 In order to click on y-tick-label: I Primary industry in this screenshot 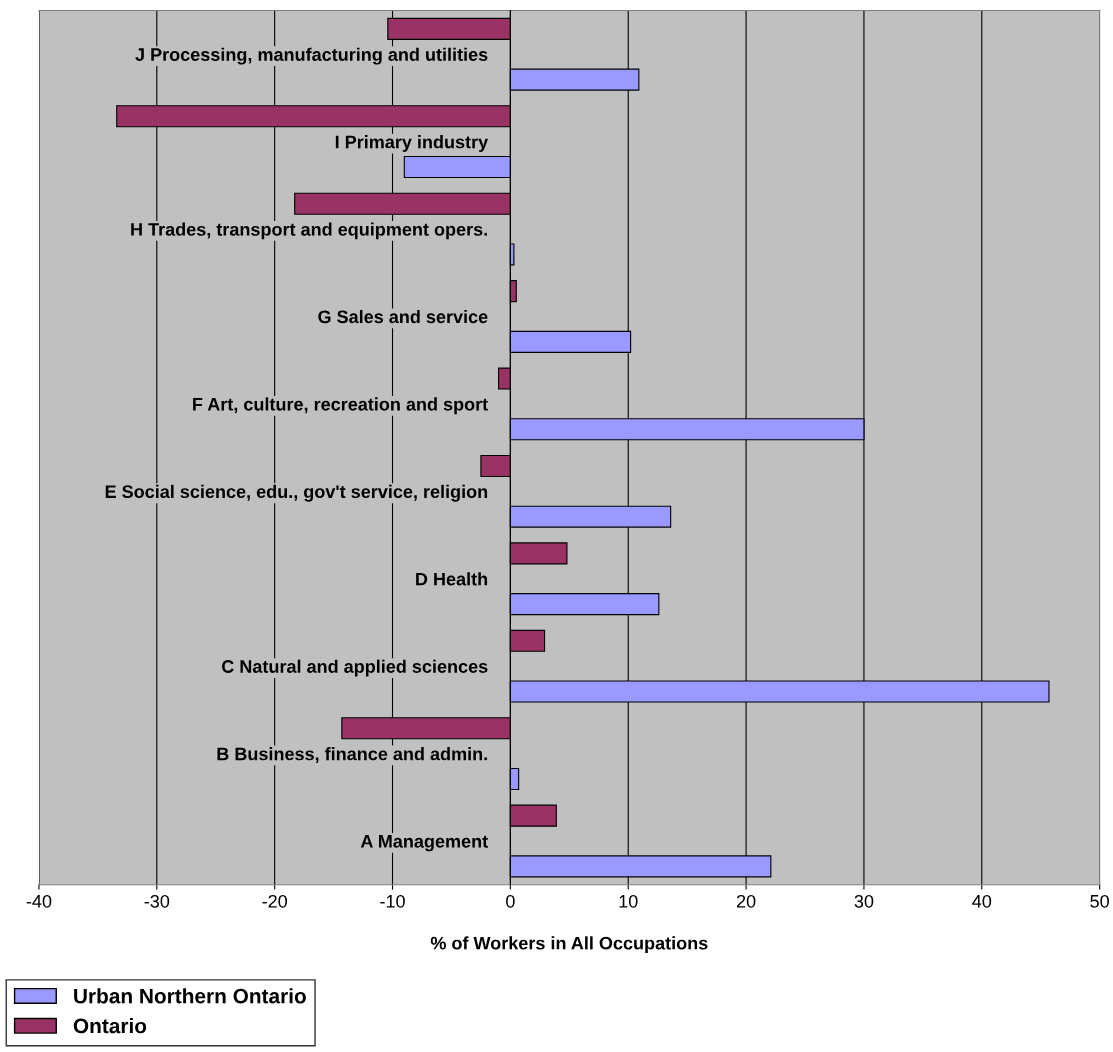, I will do `click(412, 143)`.